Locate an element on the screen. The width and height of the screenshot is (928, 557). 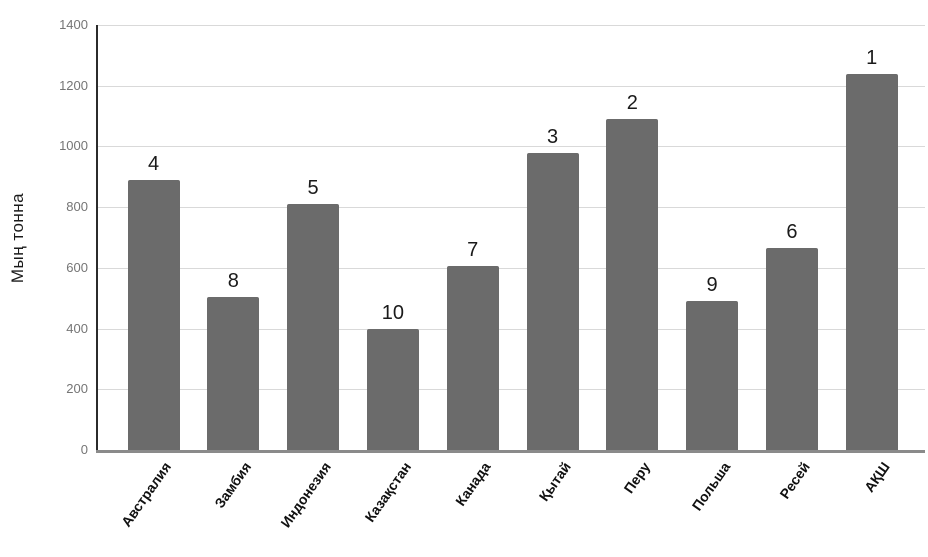
y-tick-label: 800 is located at coordinates (77, 207).